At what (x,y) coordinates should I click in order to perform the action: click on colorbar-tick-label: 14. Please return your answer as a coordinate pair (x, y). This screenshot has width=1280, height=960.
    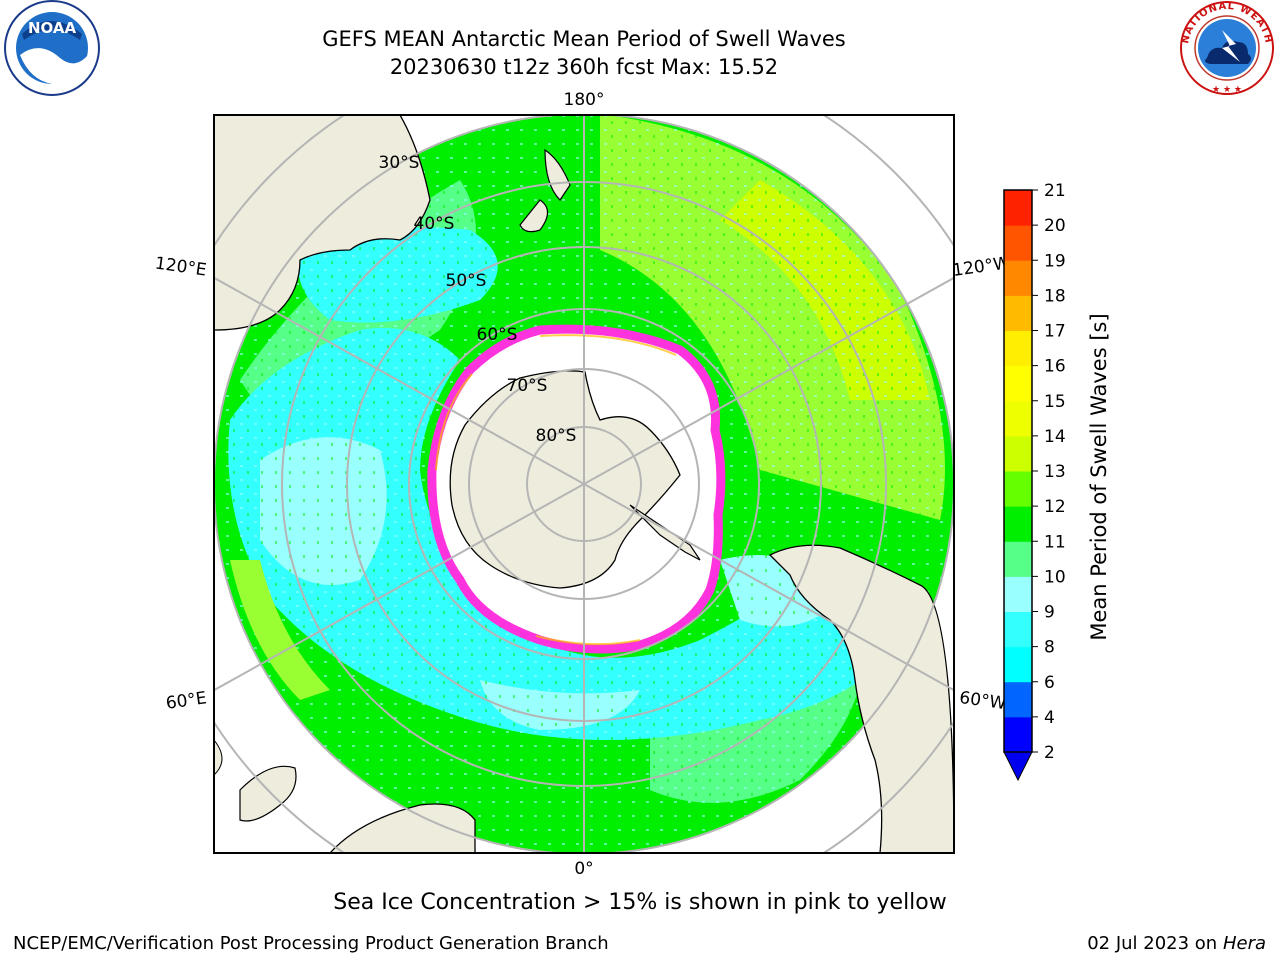
    Looking at the image, I should click on (1055, 437).